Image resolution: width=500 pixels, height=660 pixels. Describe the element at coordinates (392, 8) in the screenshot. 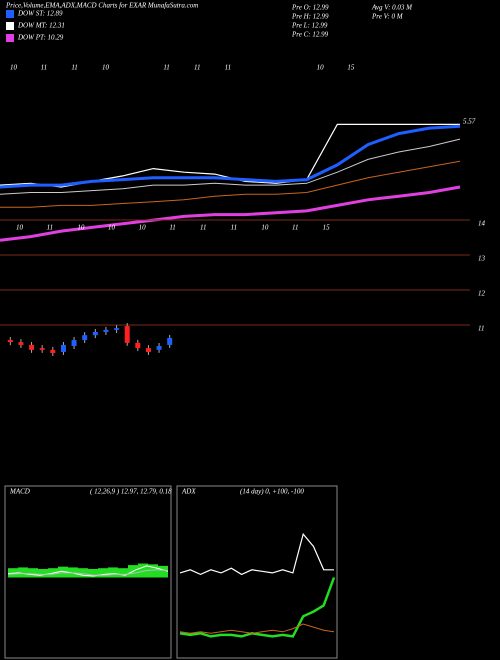

I see `info-label: Avg V: 0.03 M` at that location.